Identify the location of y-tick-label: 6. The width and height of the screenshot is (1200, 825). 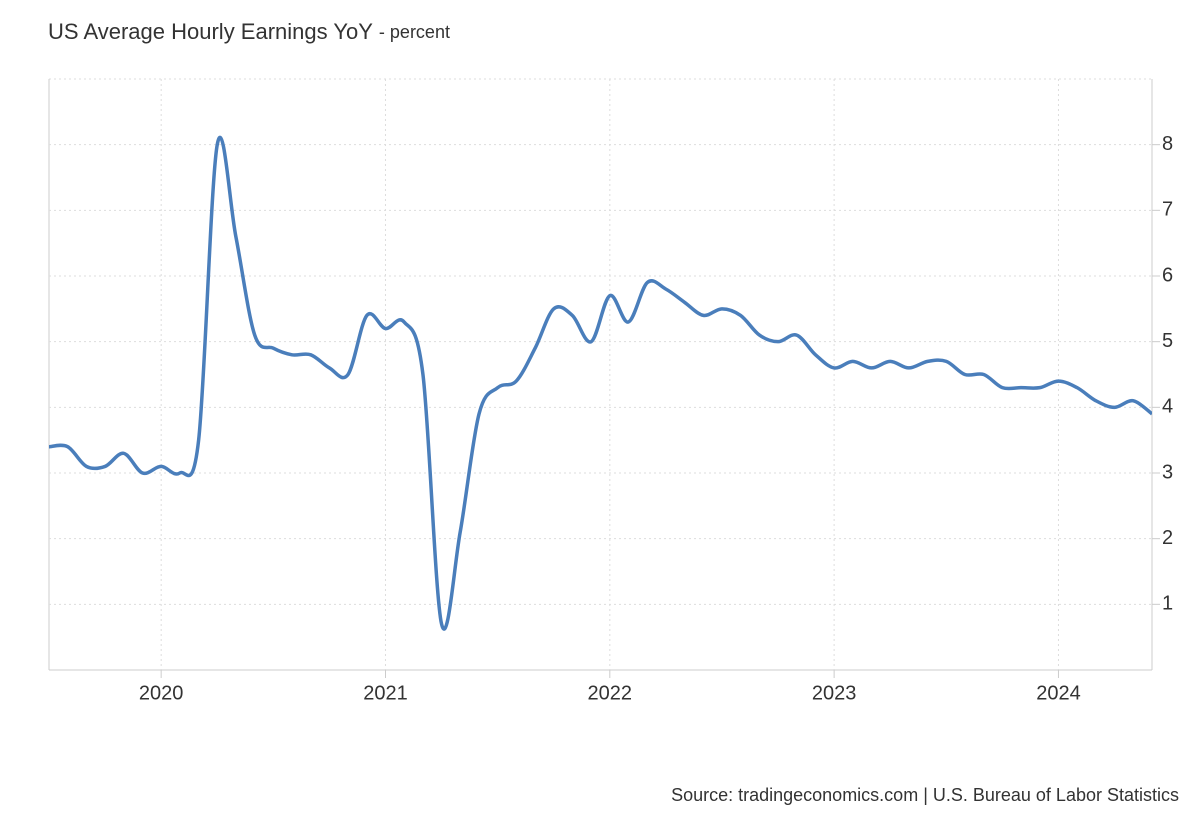
(1167, 275).